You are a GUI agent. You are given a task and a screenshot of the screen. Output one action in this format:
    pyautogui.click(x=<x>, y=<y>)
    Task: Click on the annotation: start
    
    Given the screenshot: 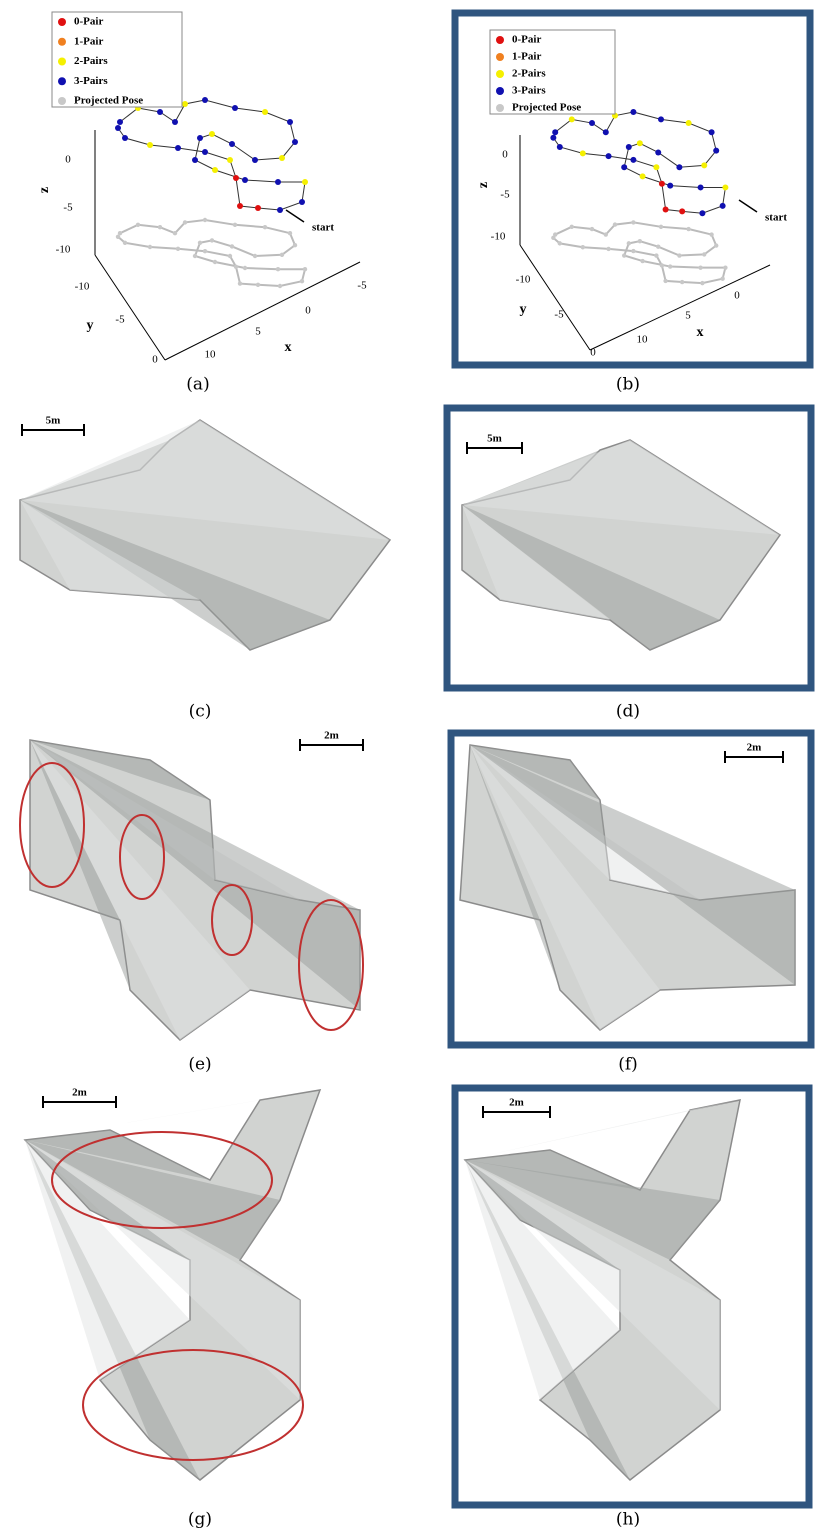 What is the action you would take?
    pyautogui.click(x=323, y=228)
    